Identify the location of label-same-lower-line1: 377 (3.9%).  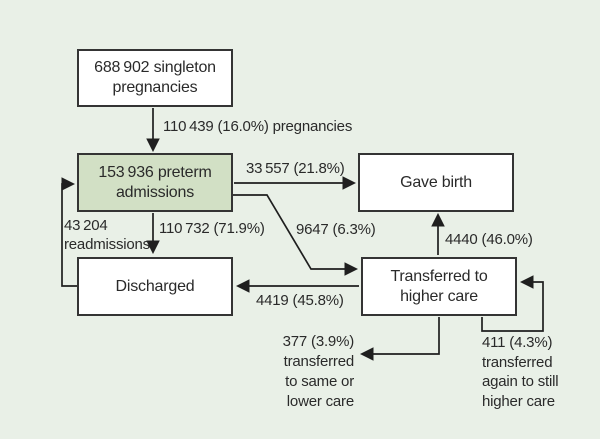
(318, 341).